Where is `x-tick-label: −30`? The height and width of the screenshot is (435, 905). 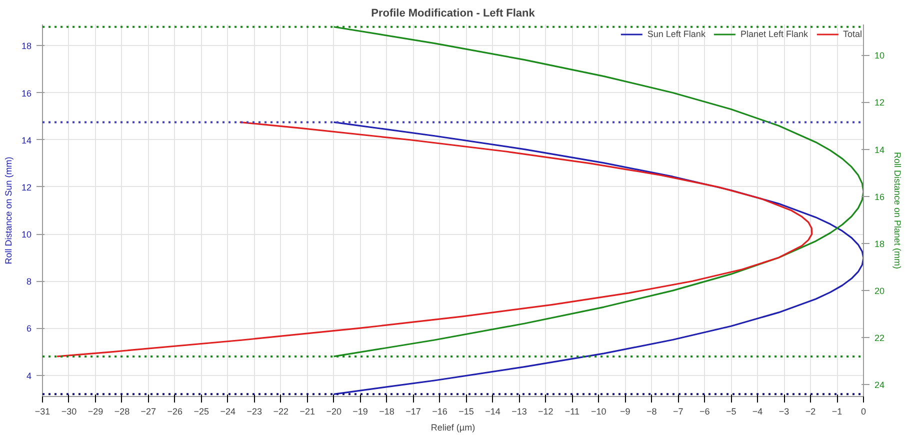 x-tick-label: −30 is located at coordinates (69, 411).